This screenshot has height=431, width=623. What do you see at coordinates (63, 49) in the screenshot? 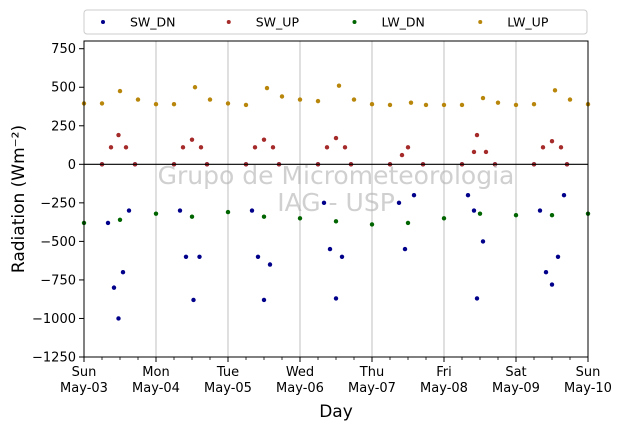
I see `y-tick-label: 750` at bounding box center [63, 49].